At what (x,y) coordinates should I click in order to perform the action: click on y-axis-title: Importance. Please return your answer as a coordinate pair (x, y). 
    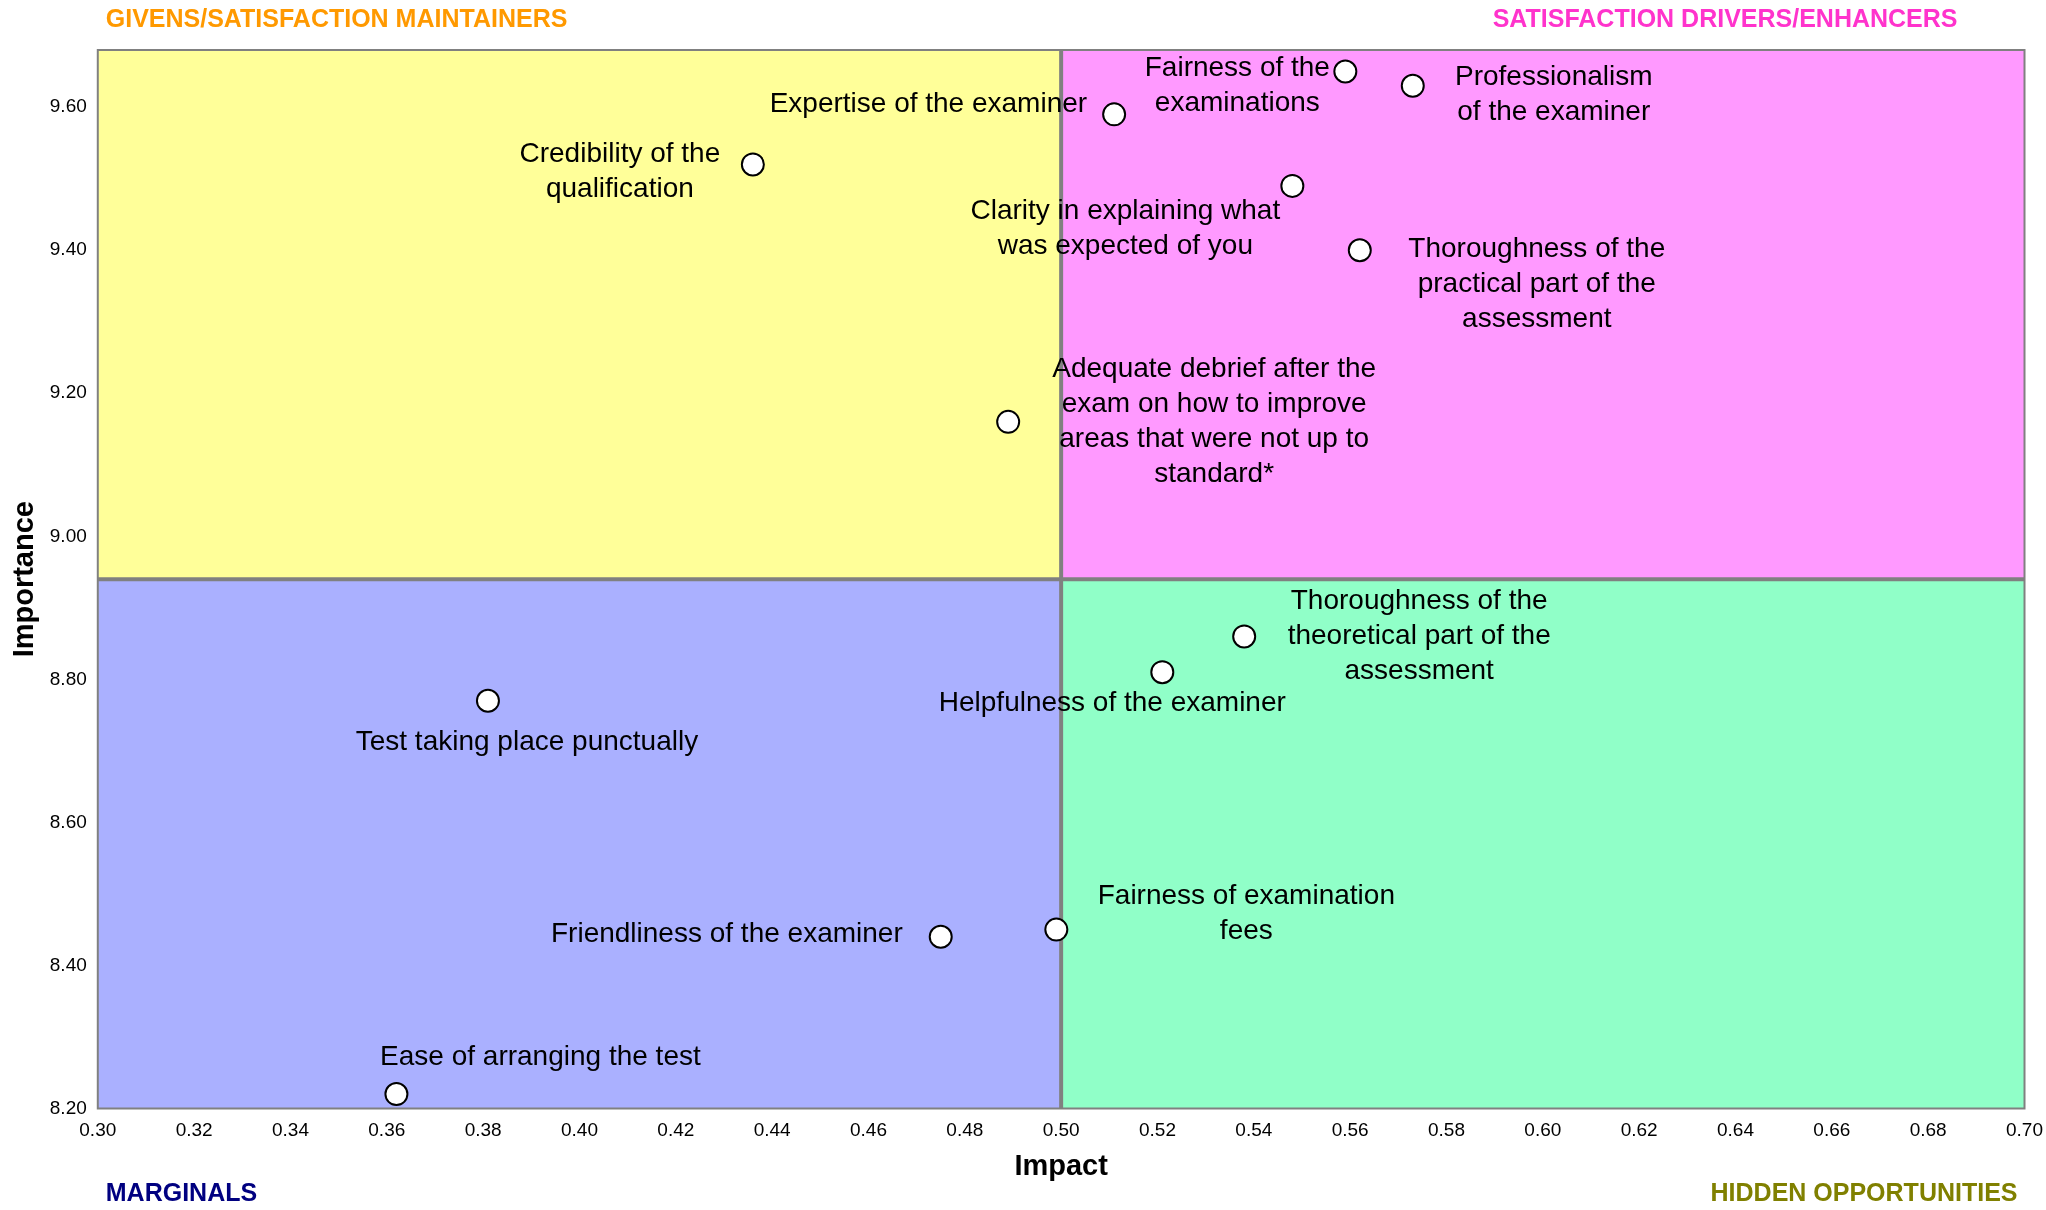
    Looking at the image, I should click on (23, 579).